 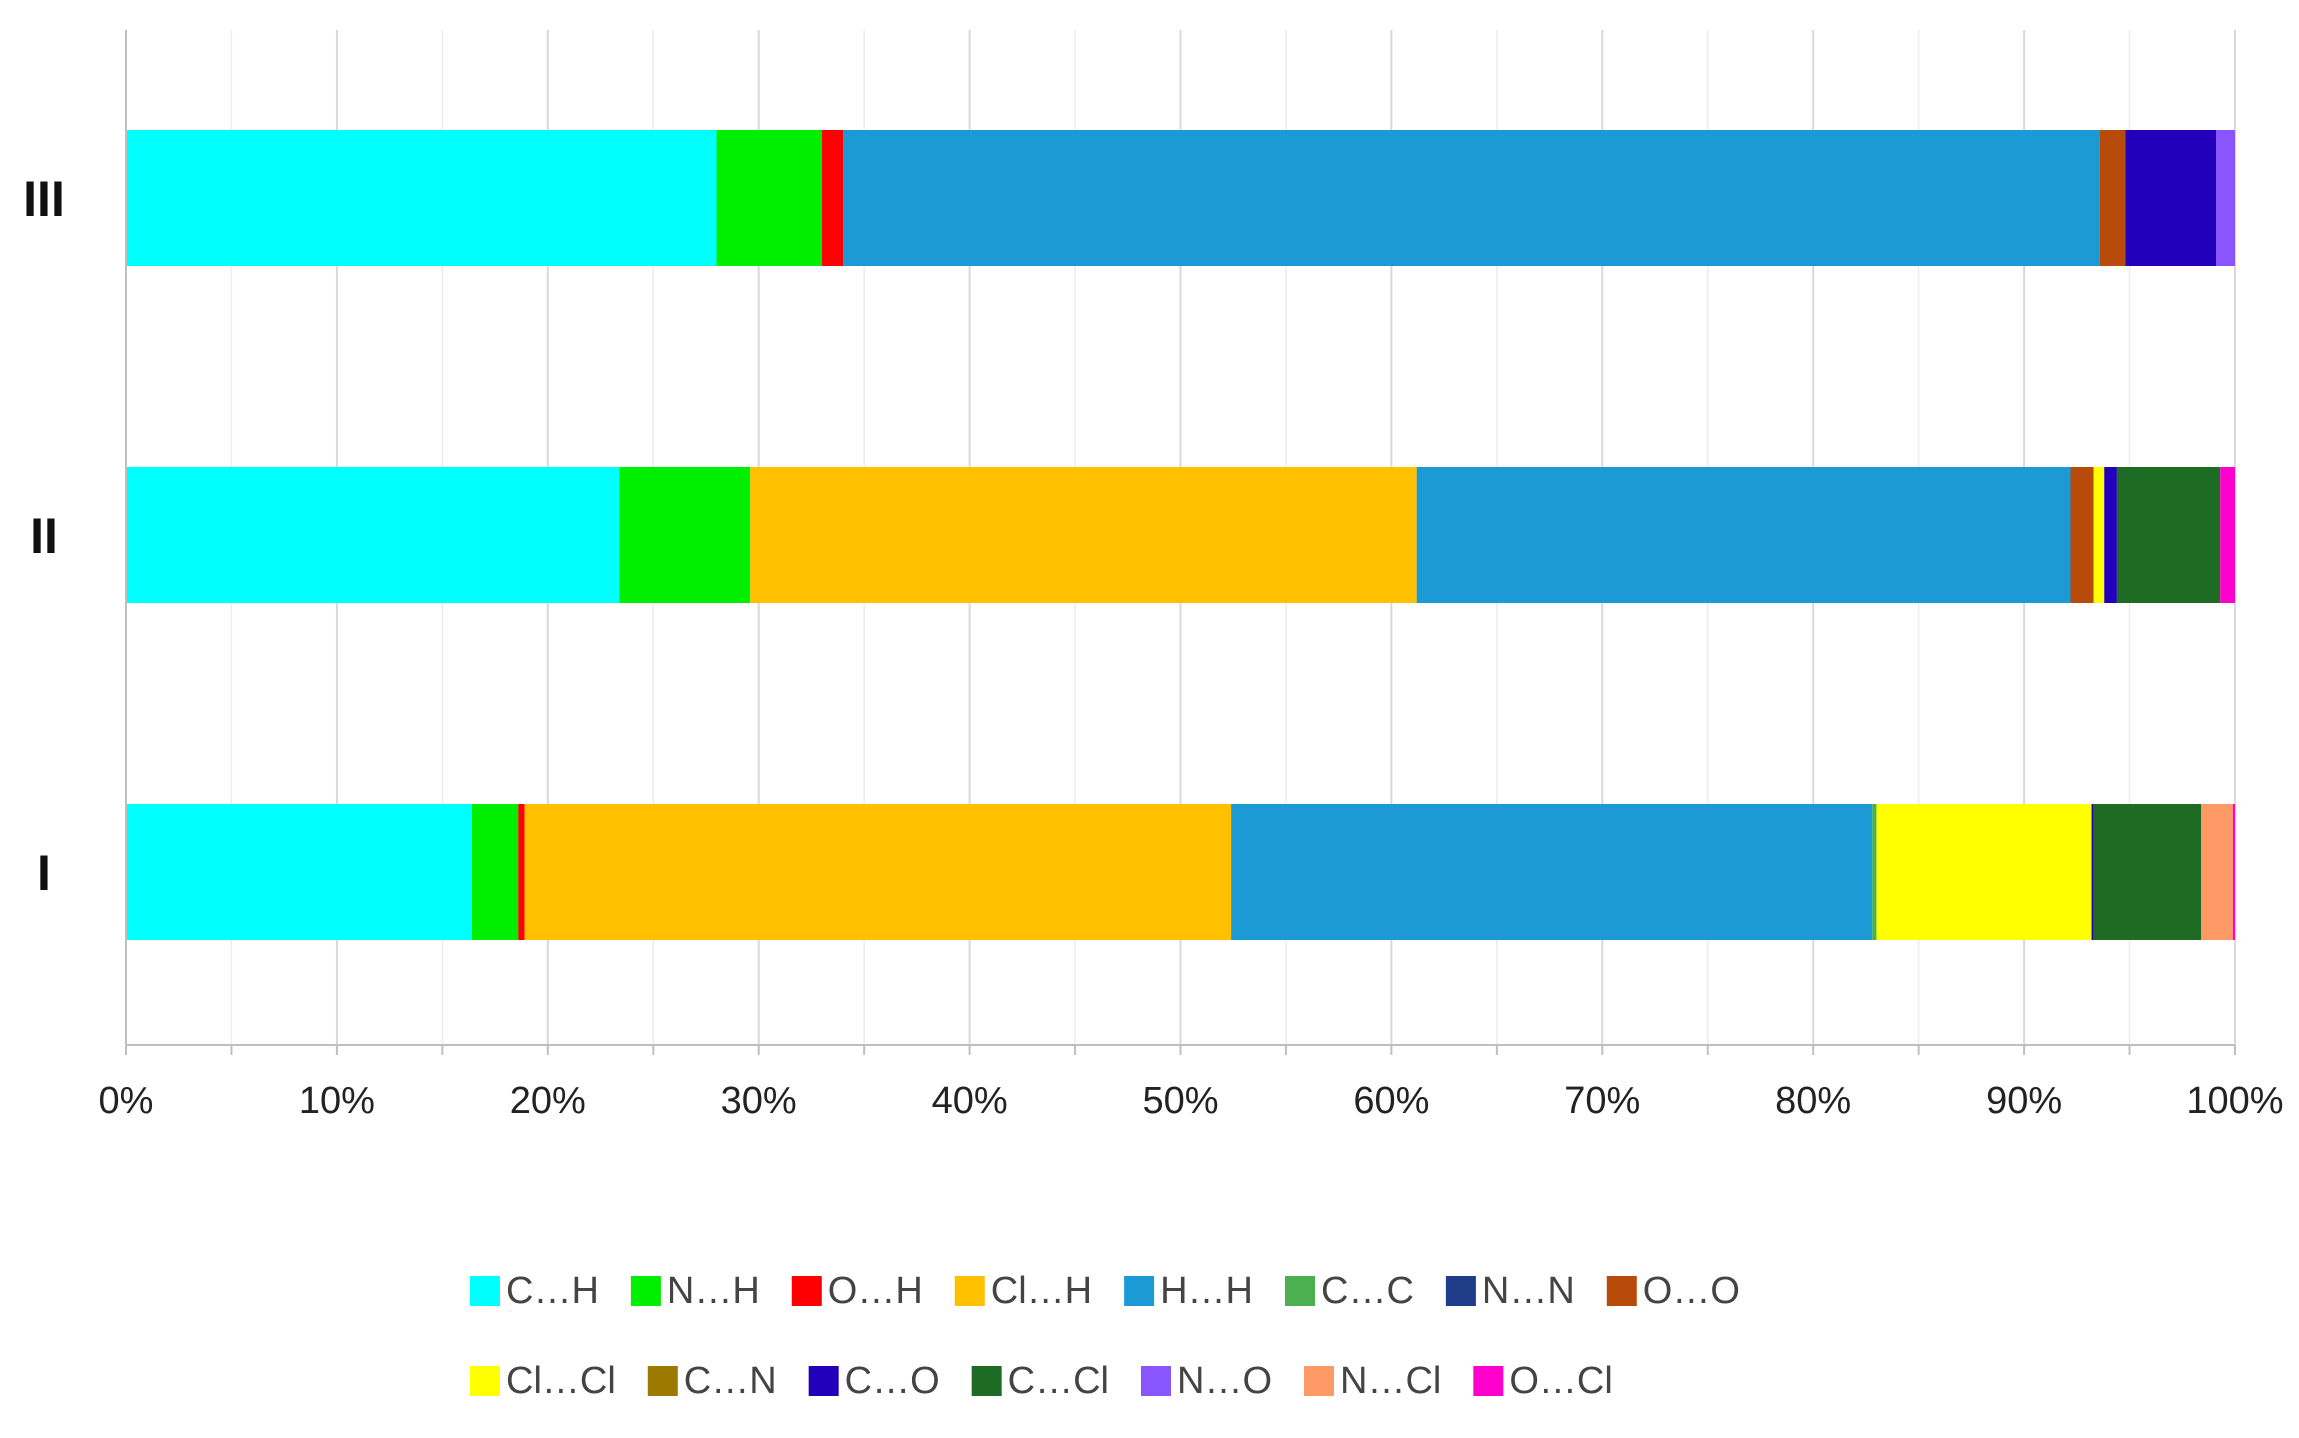 I want to click on legend-label: C…C, so click(x=1367, y=1291).